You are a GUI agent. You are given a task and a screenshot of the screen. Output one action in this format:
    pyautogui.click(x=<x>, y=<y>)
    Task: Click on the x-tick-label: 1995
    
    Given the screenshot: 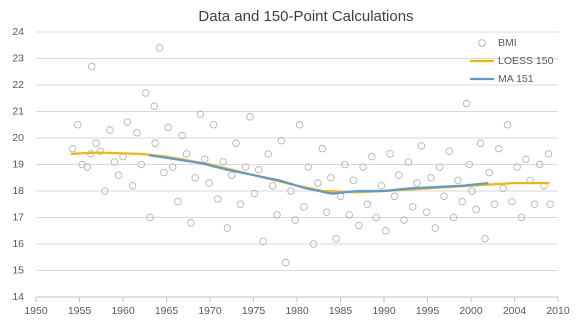 What is the action you would take?
    pyautogui.click(x=428, y=311)
    